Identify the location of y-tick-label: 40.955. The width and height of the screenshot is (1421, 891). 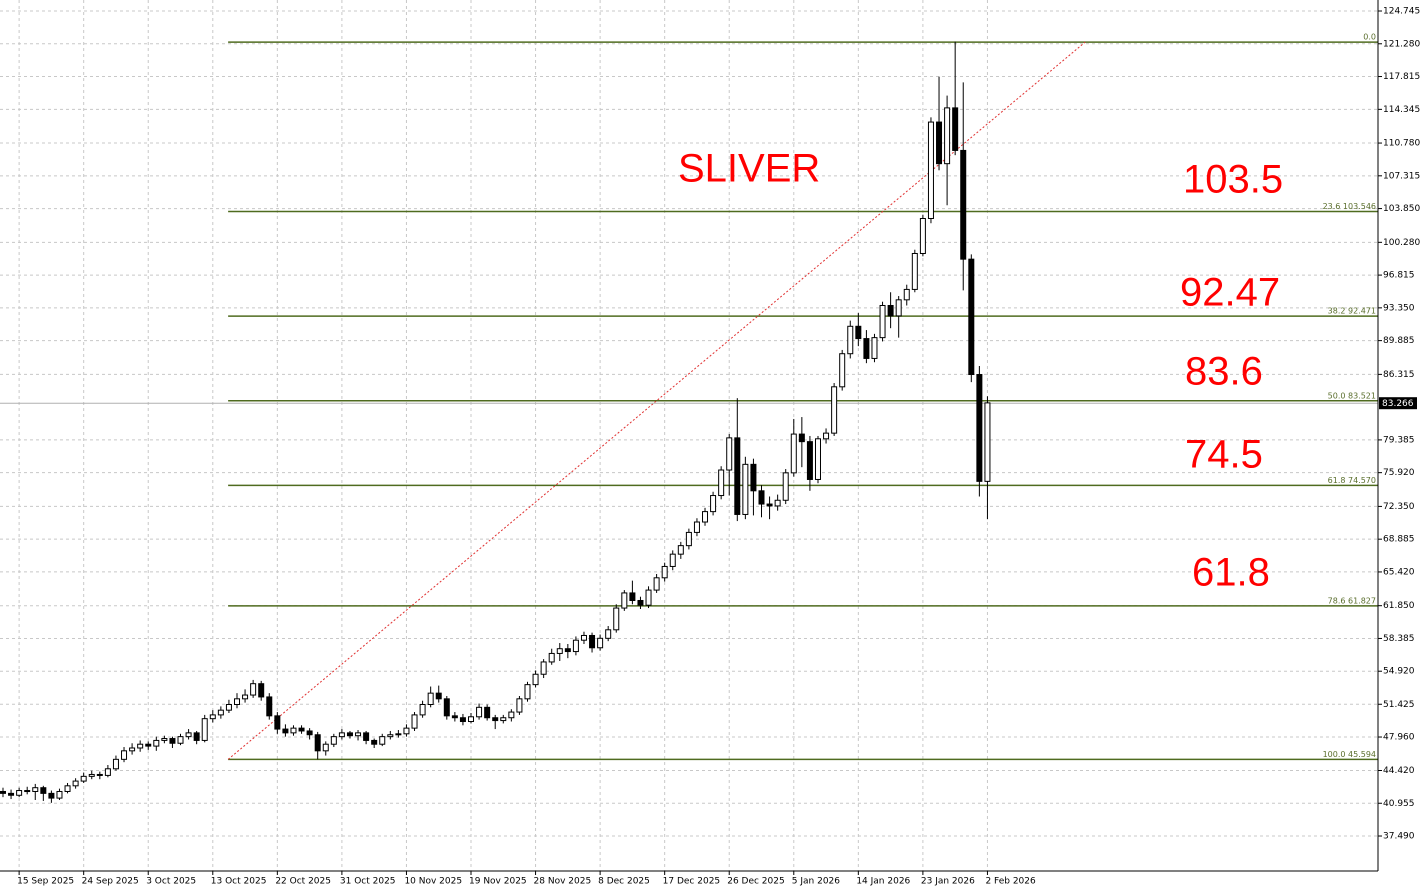
(1399, 804).